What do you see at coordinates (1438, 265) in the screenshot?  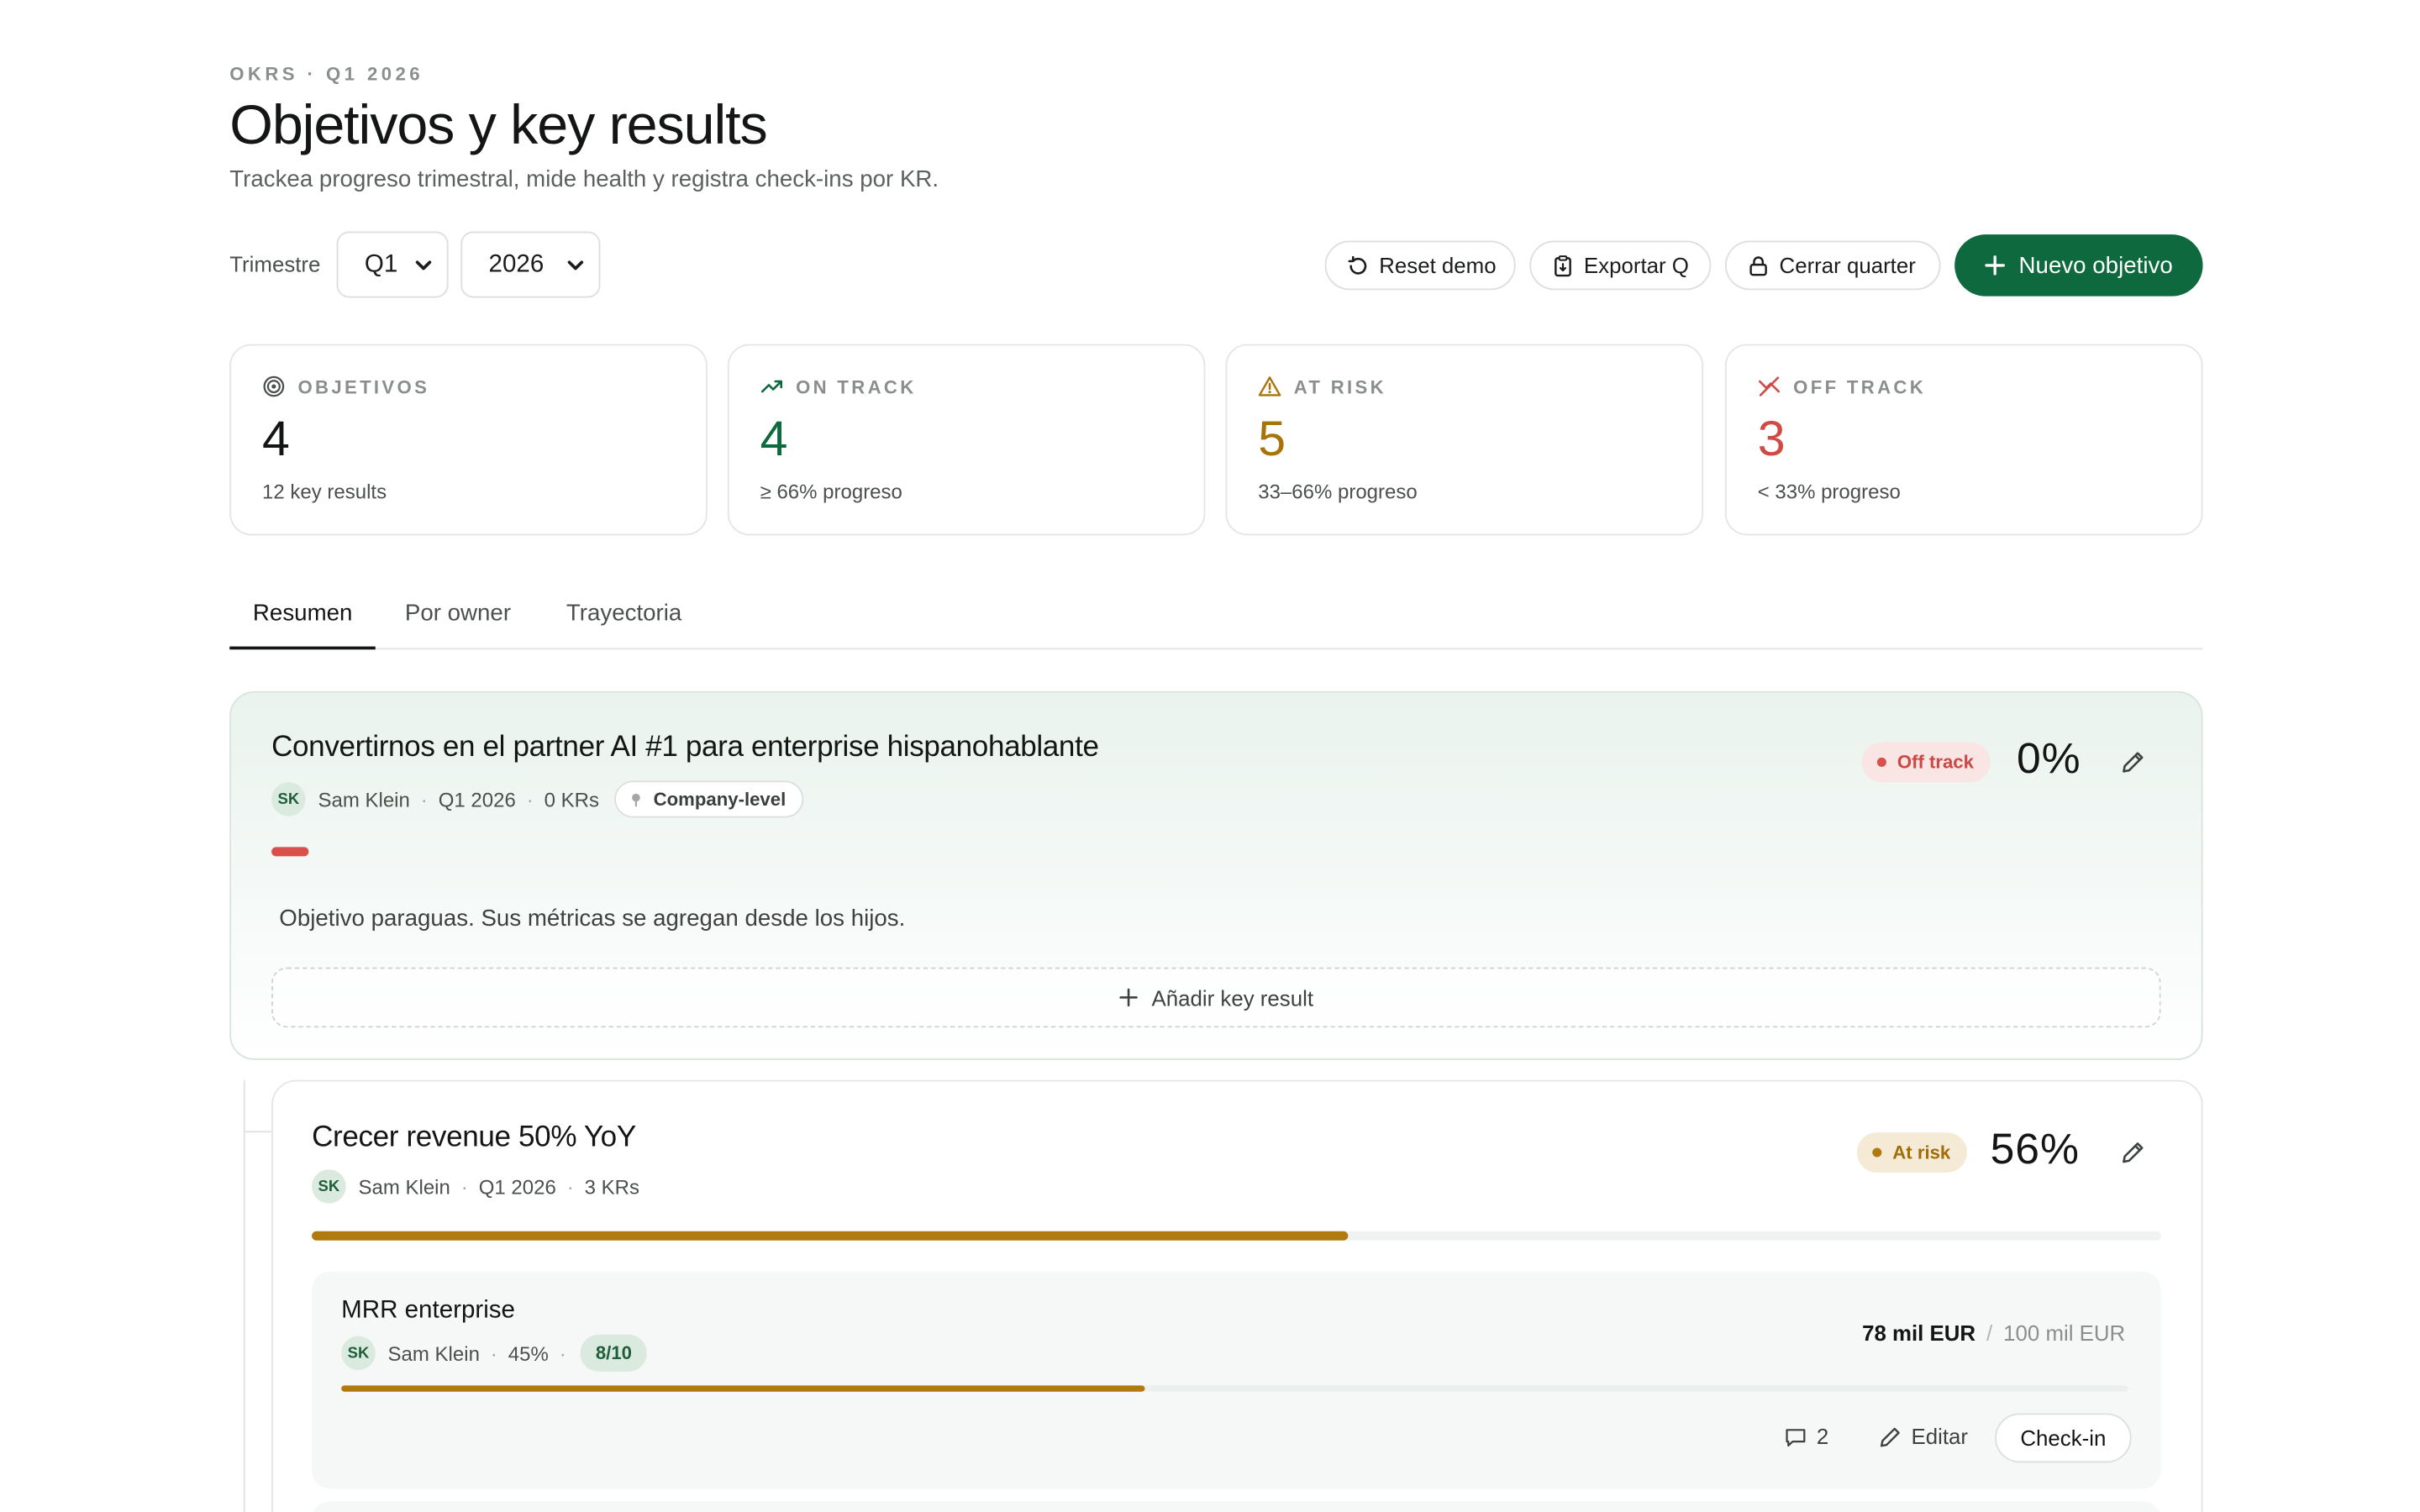 I see `reset-demo-label: Reset demo` at bounding box center [1438, 265].